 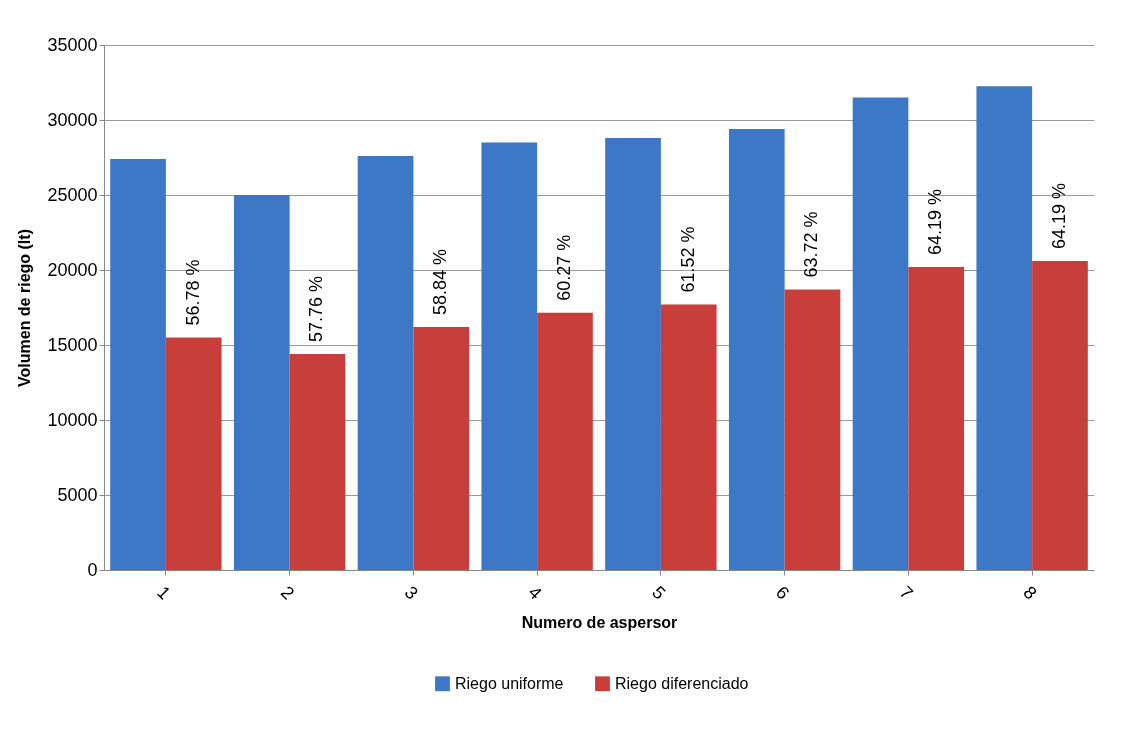 What do you see at coordinates (72, 44) in the screenshot?
I see `y-tick-label: 35000` at bounding box center [72, 44].